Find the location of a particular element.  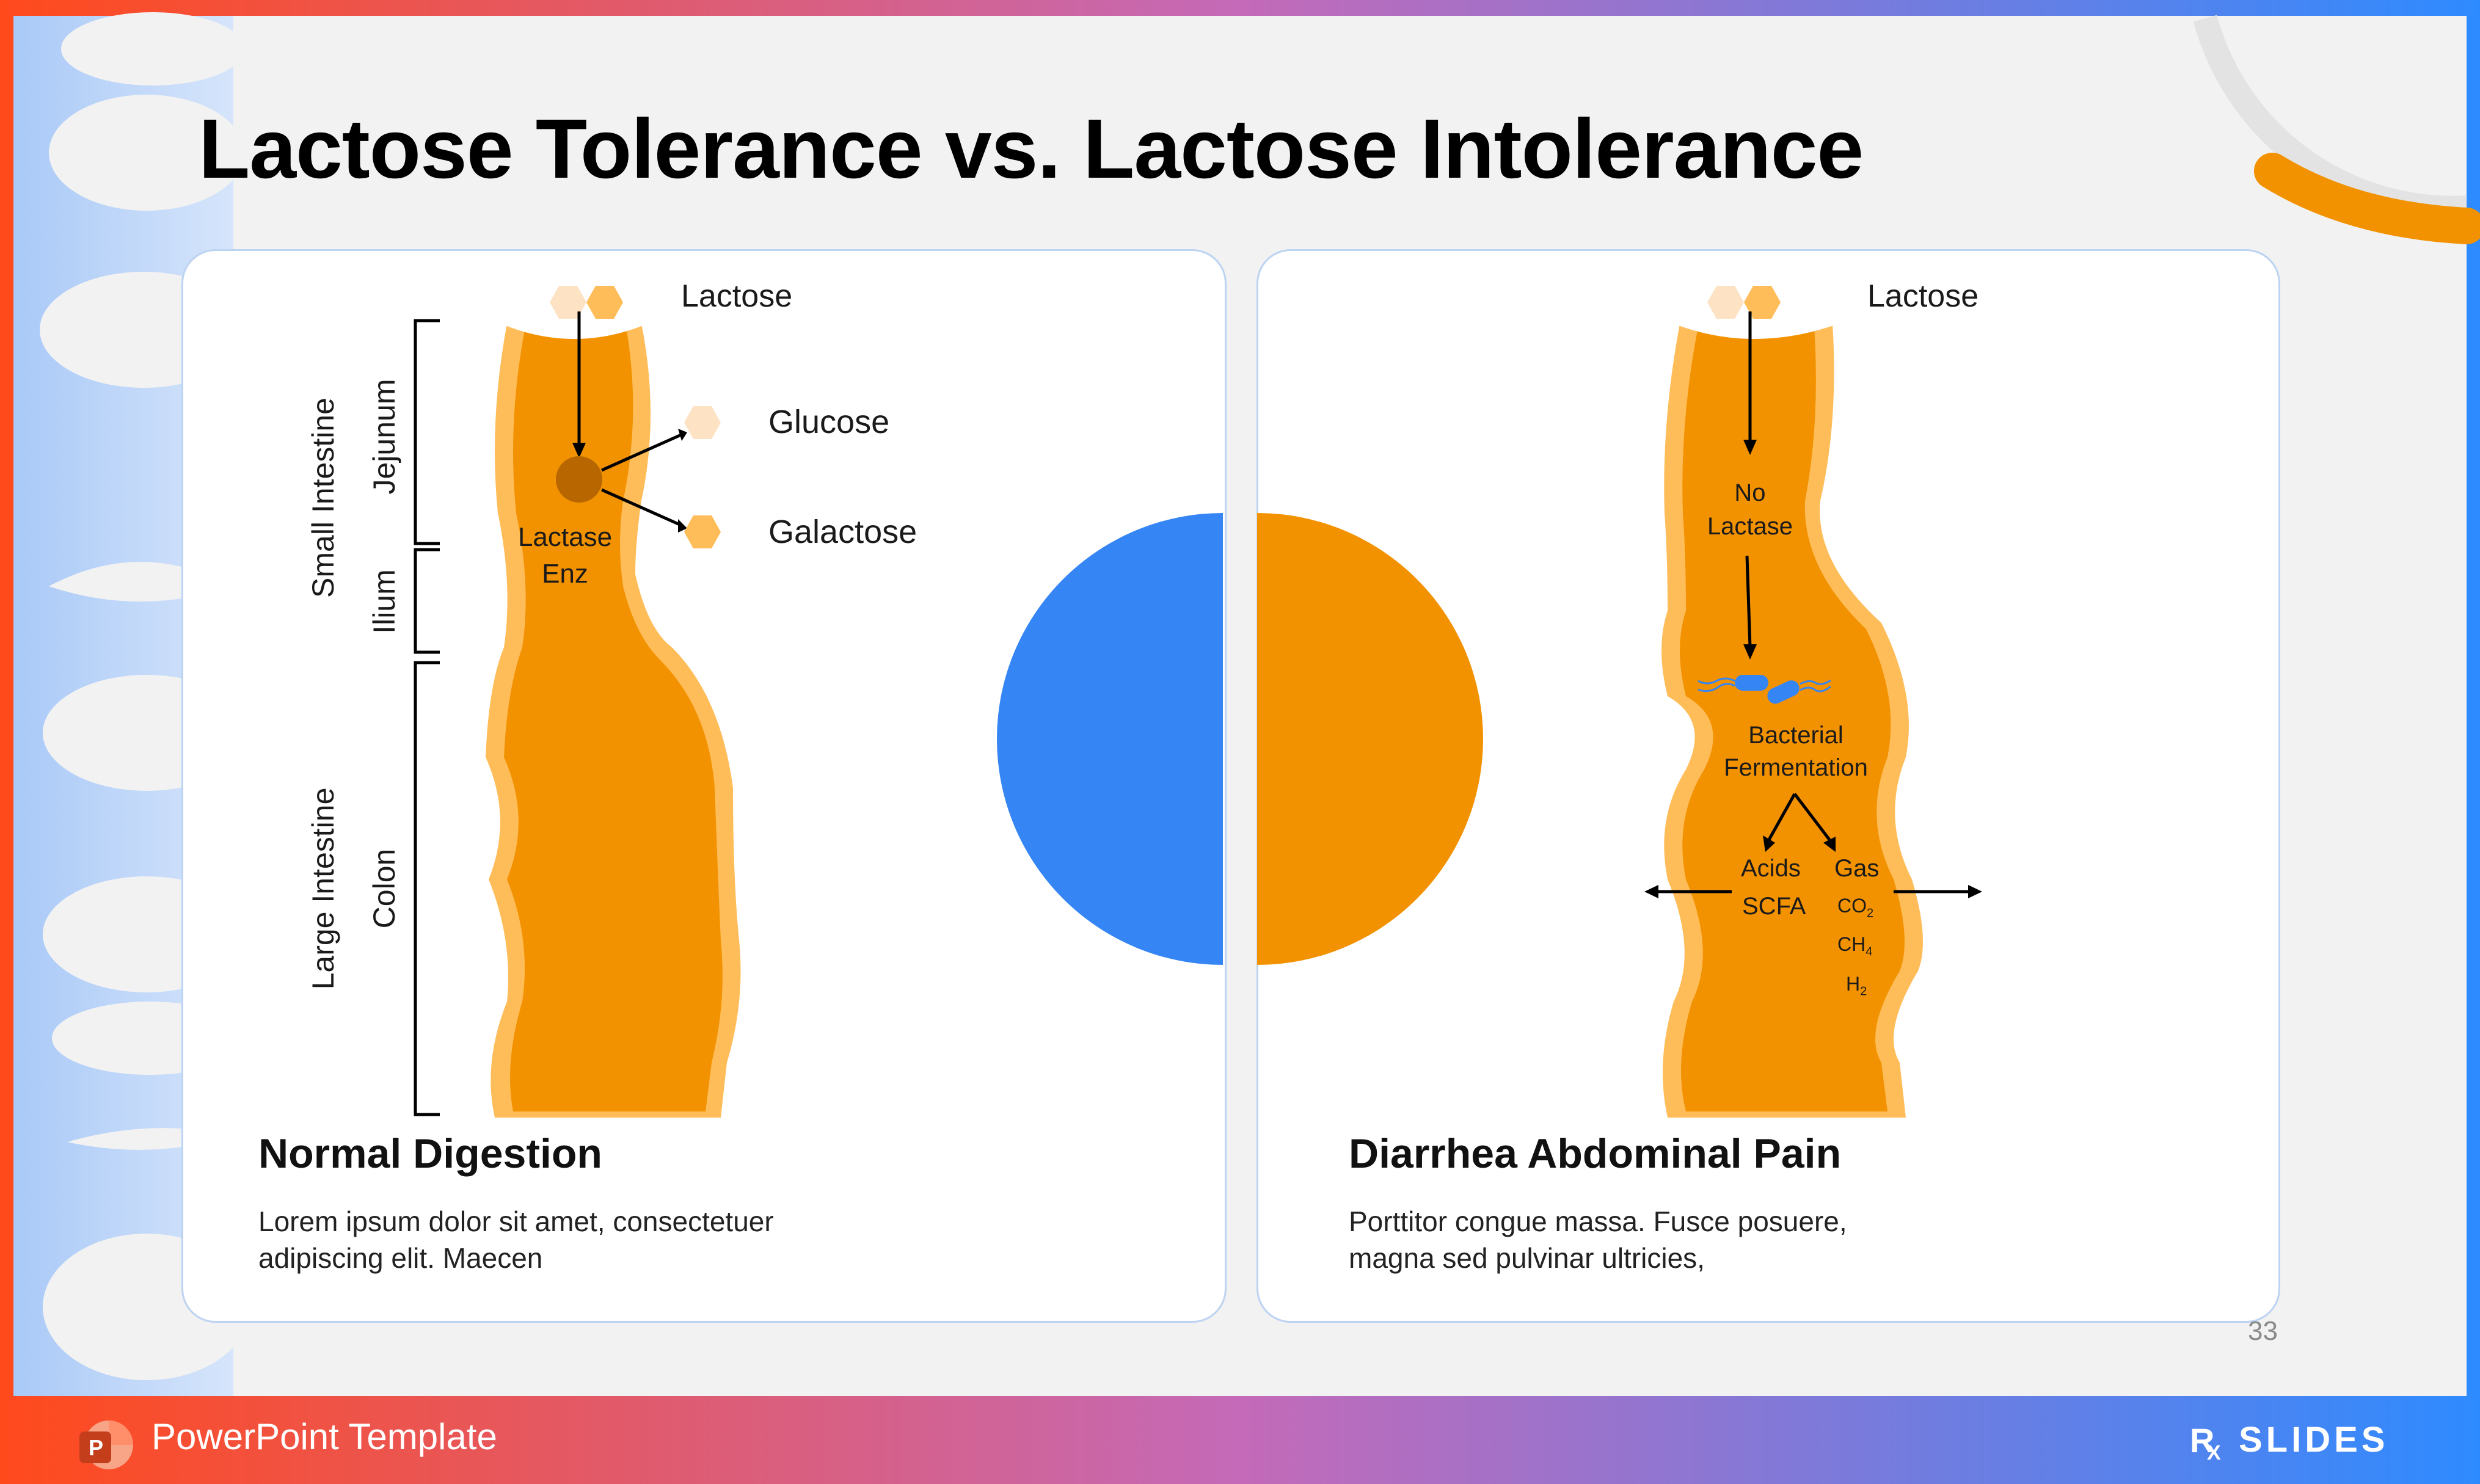

gas-label: Gas is located at coordinates (1857, 869).